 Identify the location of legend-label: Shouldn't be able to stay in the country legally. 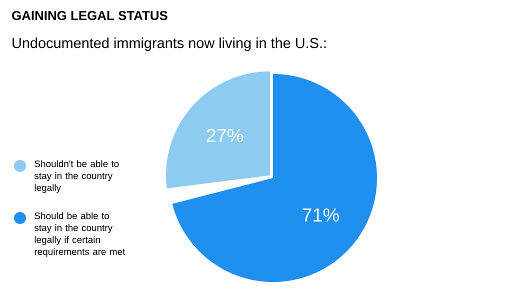
(76, 176).